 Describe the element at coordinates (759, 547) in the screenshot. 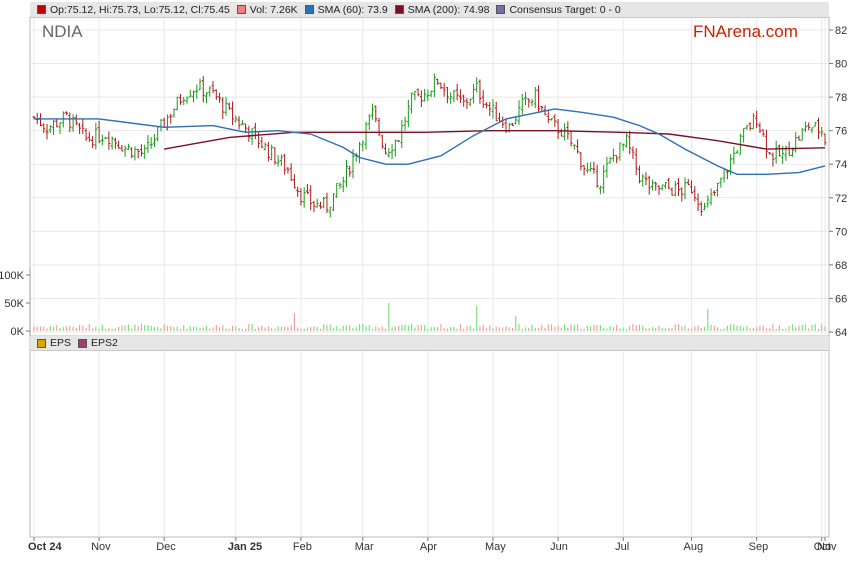

I see `month-label: Sep` at that location.